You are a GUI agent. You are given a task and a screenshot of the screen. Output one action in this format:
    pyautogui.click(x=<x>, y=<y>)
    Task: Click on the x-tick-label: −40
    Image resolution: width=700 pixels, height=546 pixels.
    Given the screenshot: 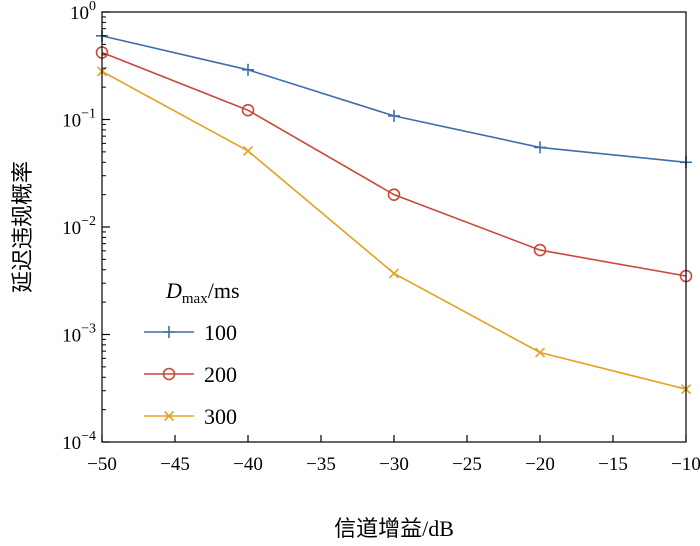 What is the action you would take?
    pyautogui.click(x=248, y=464)
    